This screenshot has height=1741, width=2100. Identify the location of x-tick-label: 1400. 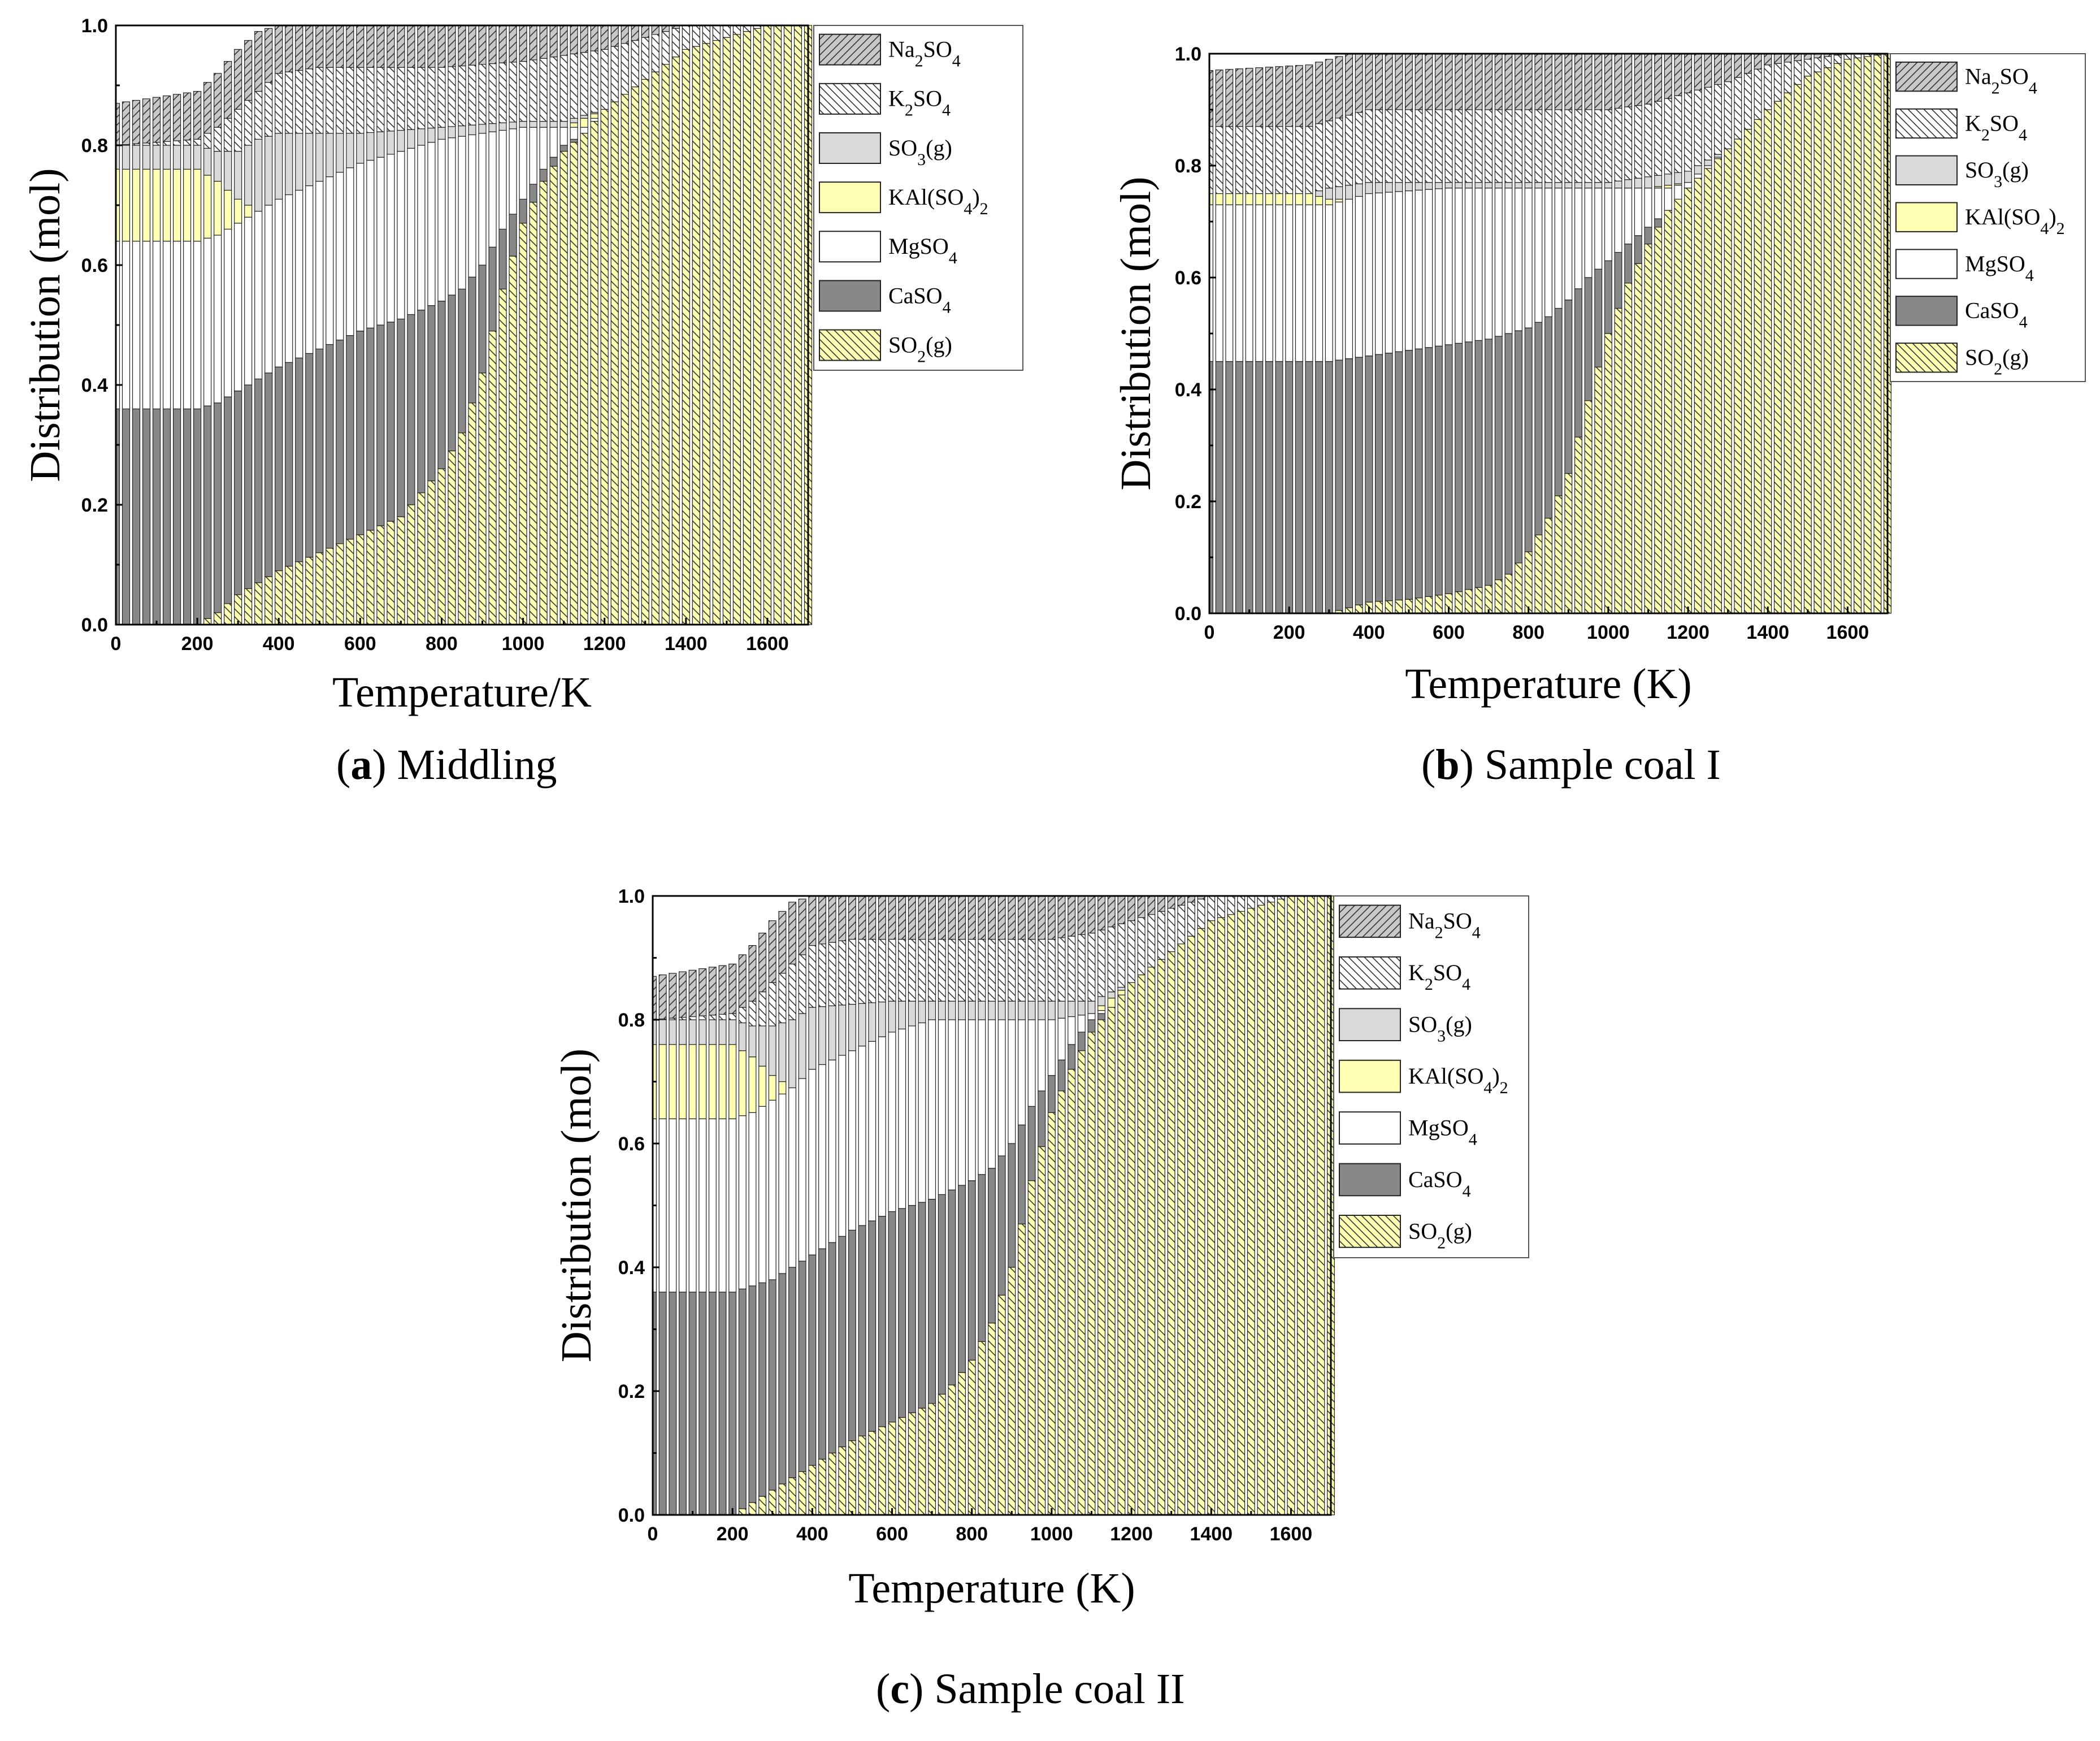
(686, 644).